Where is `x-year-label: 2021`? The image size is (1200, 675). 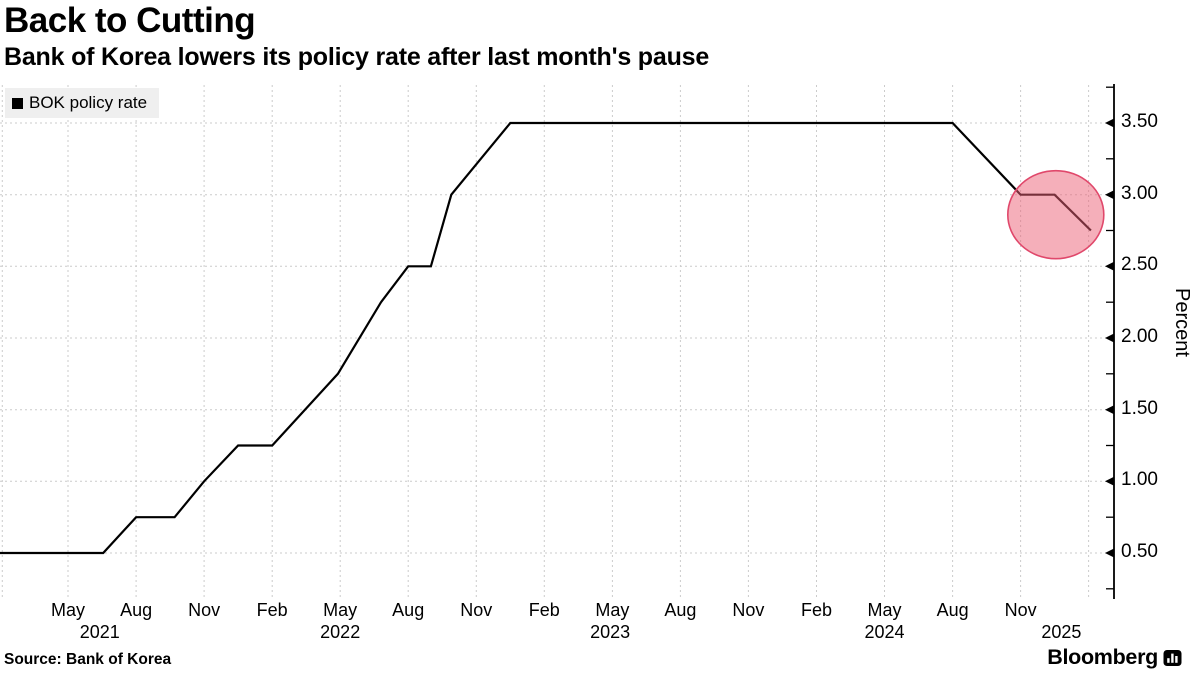 x-year-label: 2021 is located at coordinates (99, 632).